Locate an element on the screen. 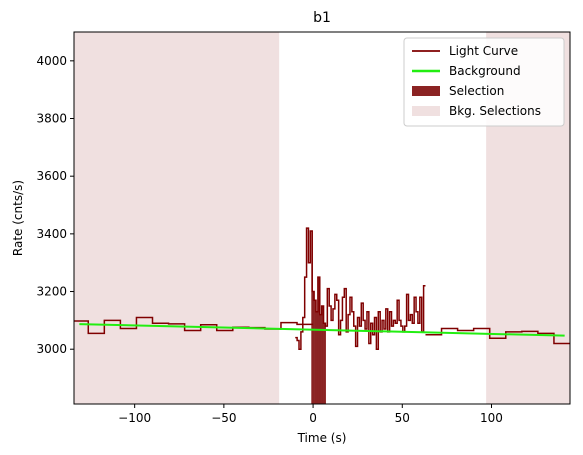 The image size is (583, 455). x-tick-label: 0 is located at coordinates (313, 418).